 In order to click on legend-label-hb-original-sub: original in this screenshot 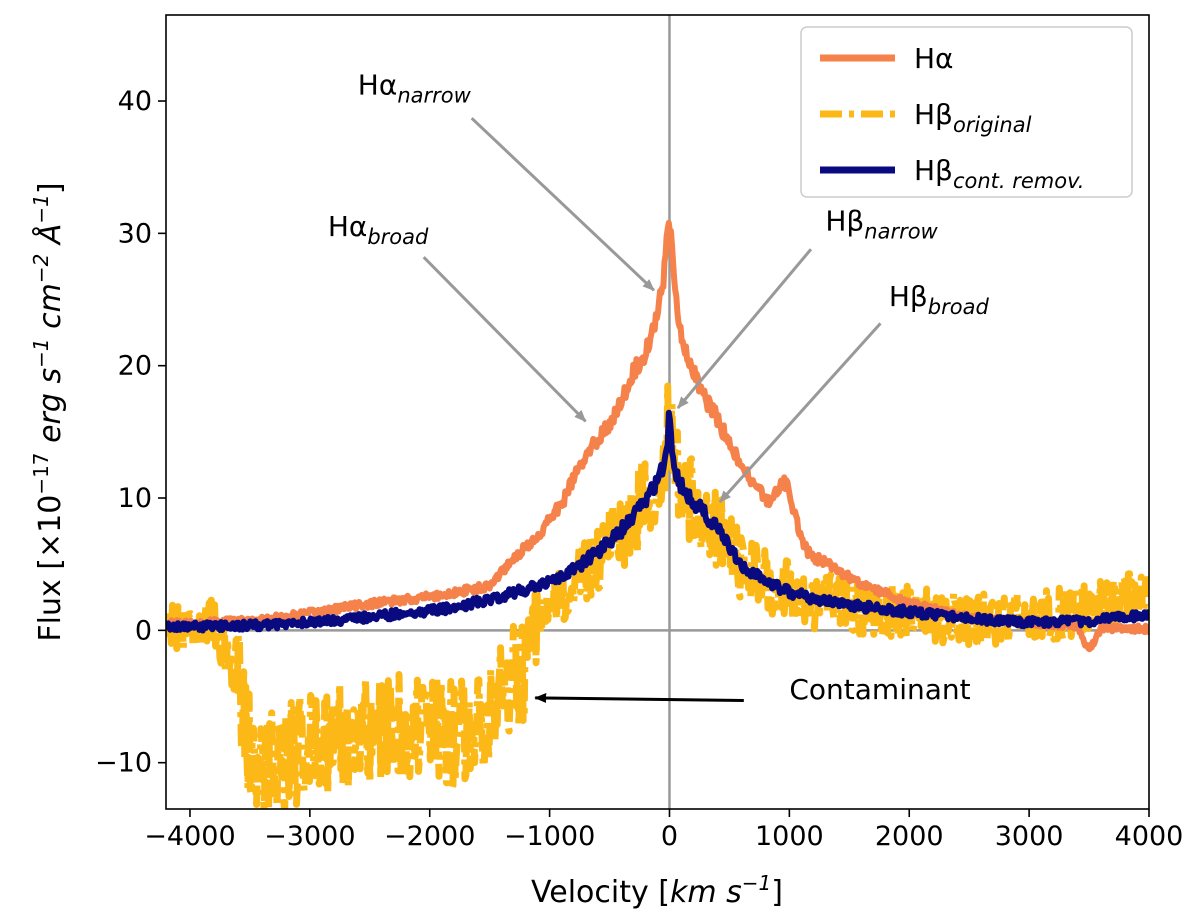, I will do `click(992, 125)`.